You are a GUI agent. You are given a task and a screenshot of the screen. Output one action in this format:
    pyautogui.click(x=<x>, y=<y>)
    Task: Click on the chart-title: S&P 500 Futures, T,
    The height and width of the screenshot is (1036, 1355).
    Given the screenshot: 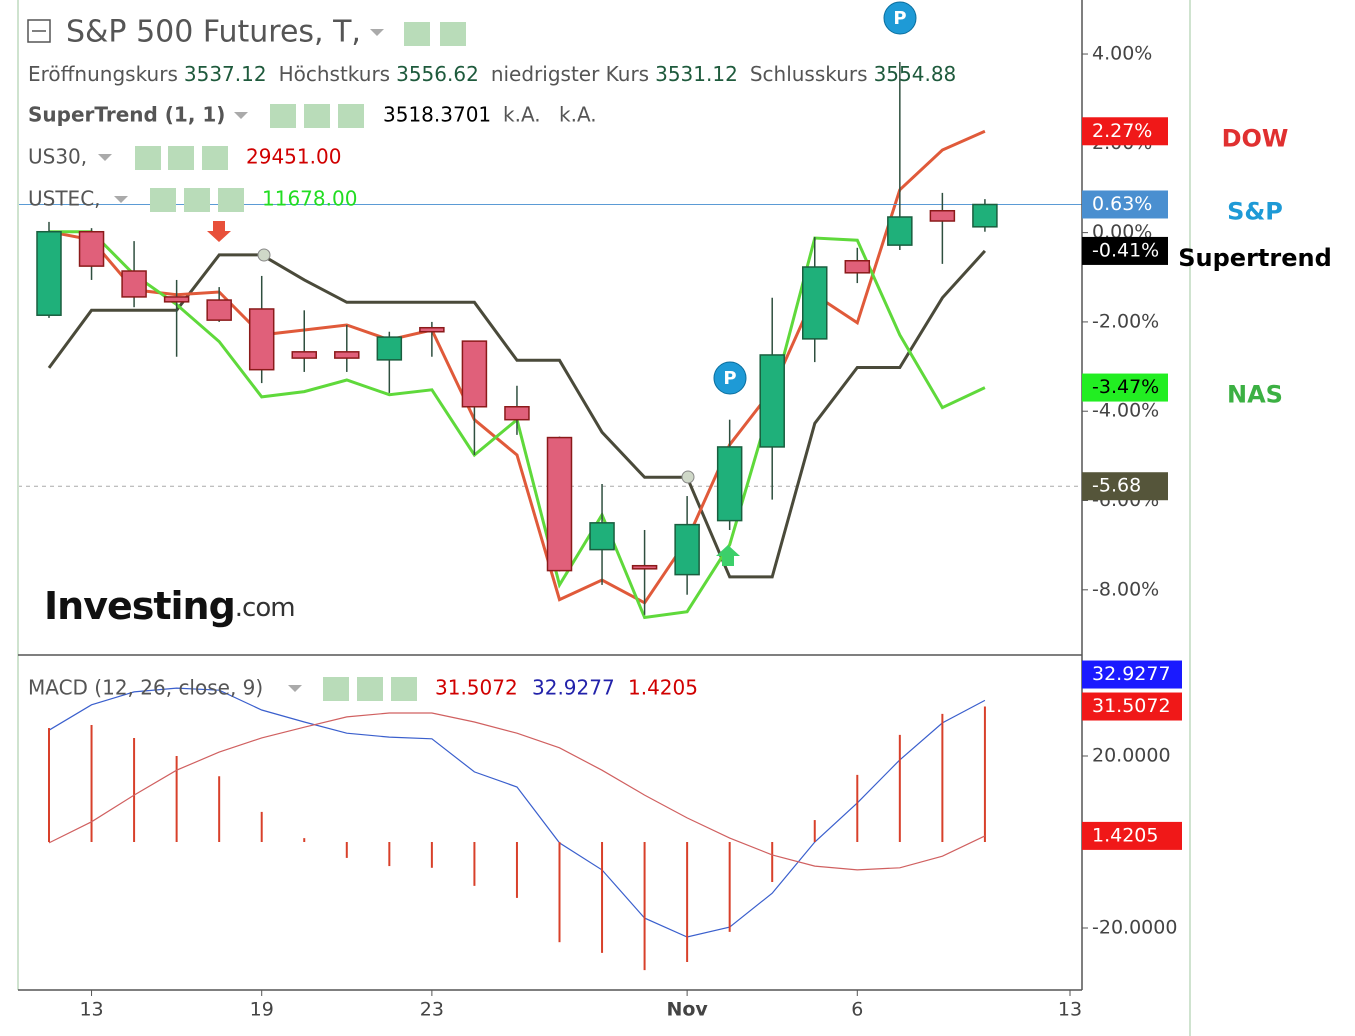 What is the action you would take?
    pyautogui.click(x=213, y=32)
    